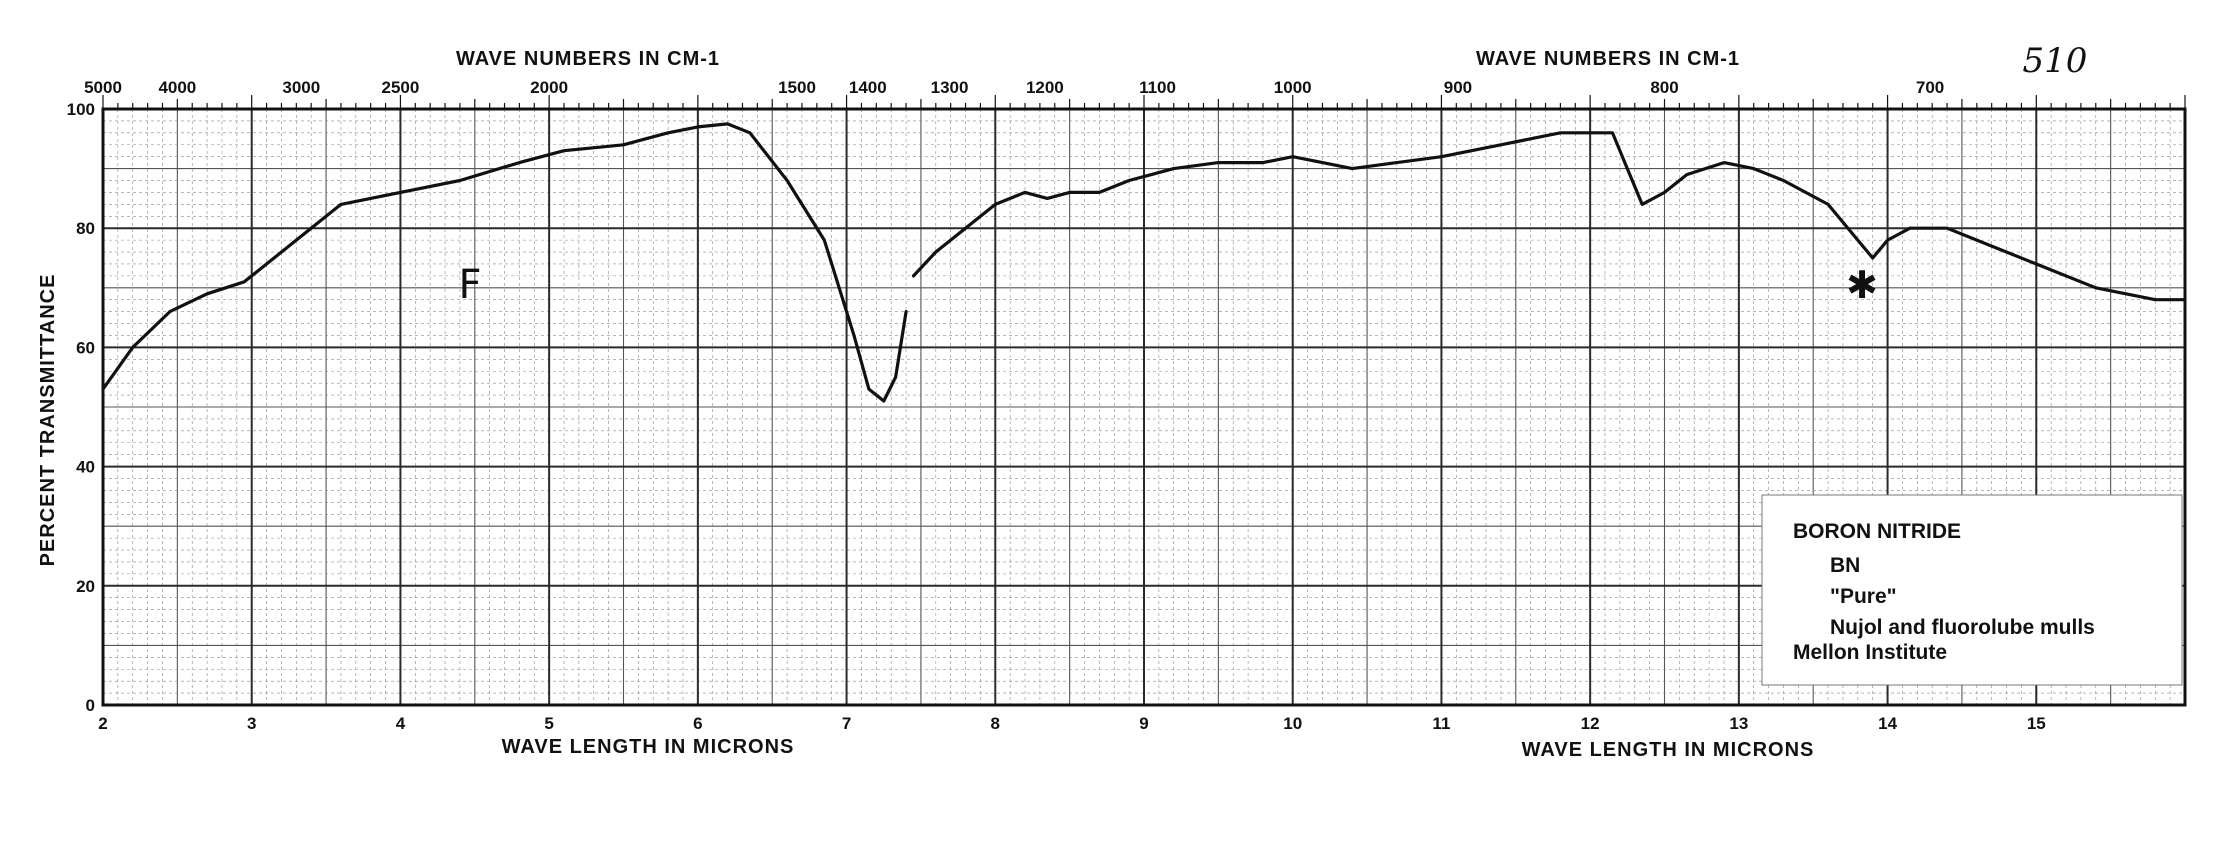  What do you see at coordinates (1862, 286) in the screenshot?
I see `star-annotation: ✱` at bounding box center [1862, 286].